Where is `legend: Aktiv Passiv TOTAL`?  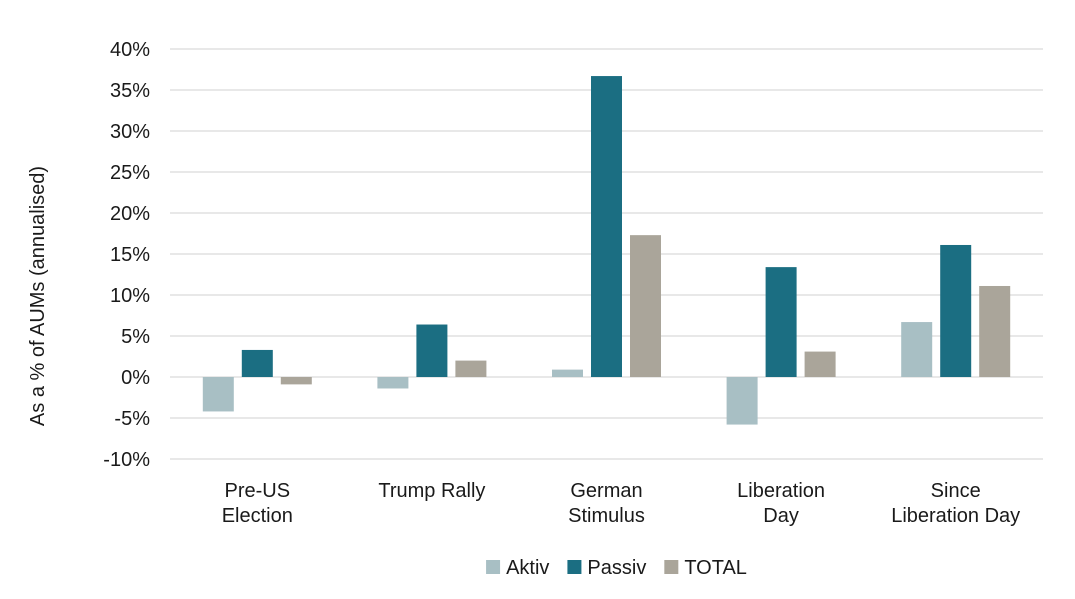
legend: Aktiv Passiv TOTAL is located at coordinates (616, 568).